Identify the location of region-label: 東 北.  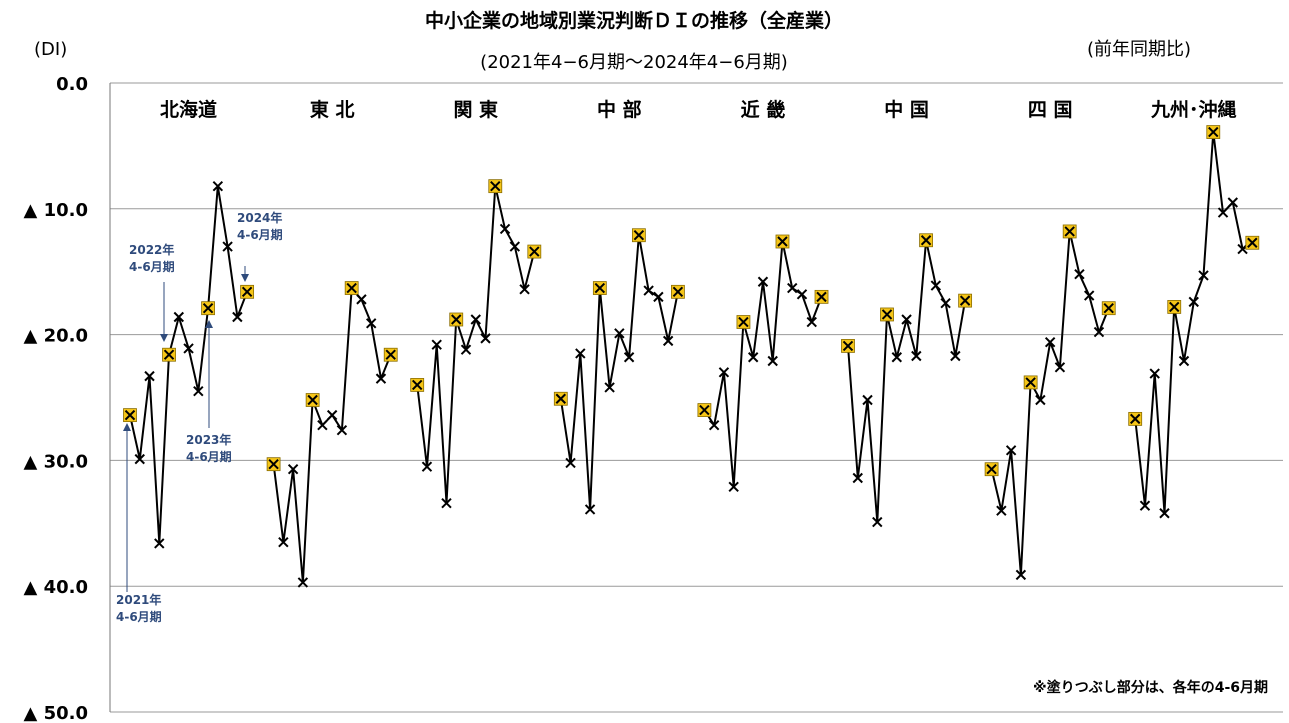
(332, 109).